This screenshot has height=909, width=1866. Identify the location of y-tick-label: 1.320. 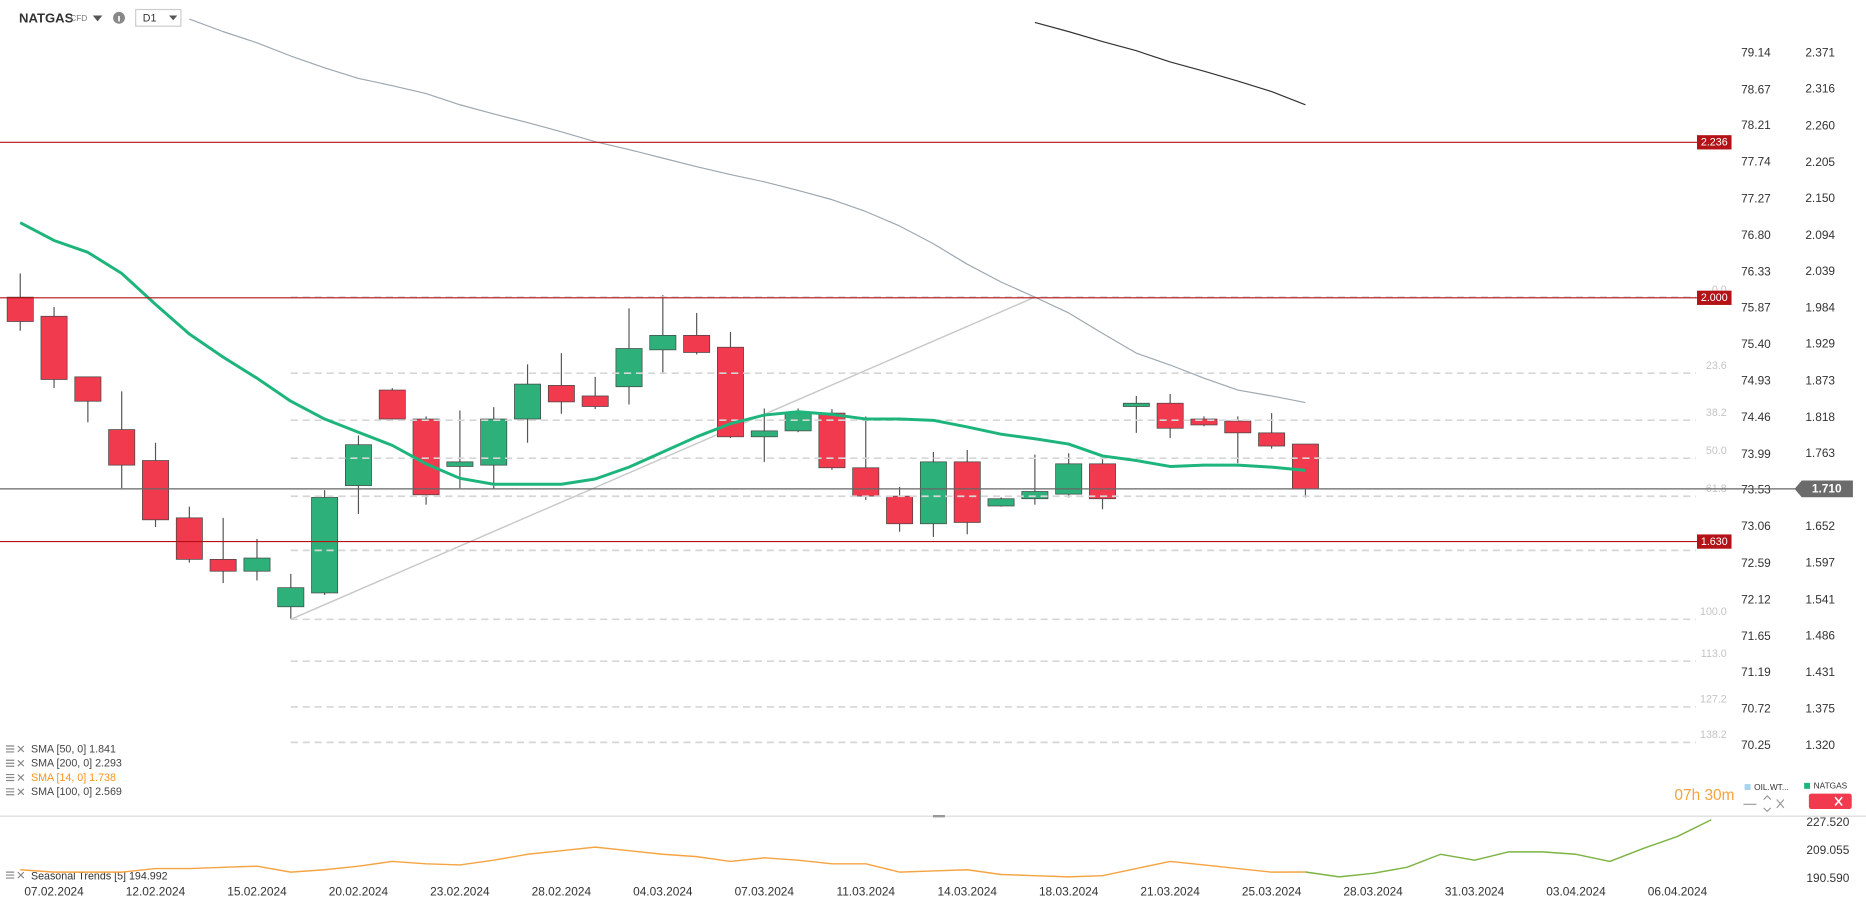
(1820, 745).